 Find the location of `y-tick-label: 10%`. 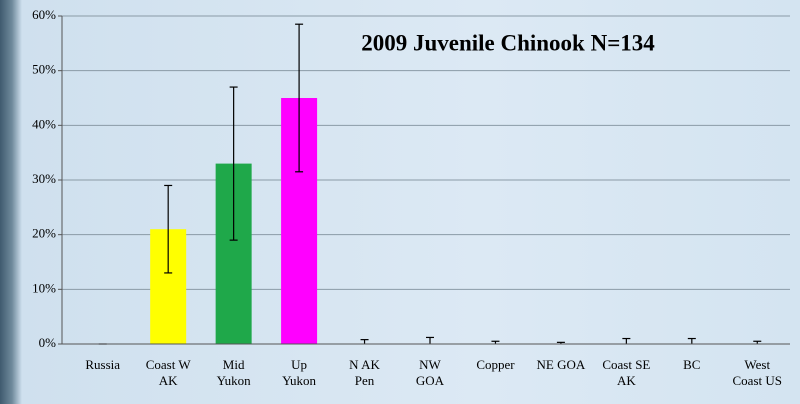

y-tick-label: 10% is located at coordinates (44, 287).